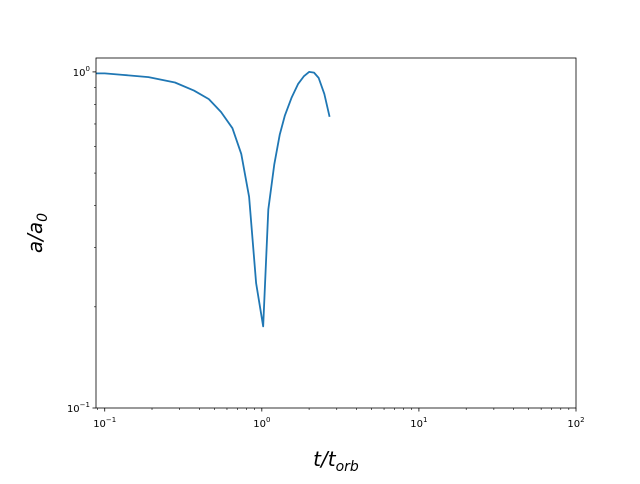 The image size is (640, 484). I want to click on x-tick-label: 10⁻¹, so click(104, 423).